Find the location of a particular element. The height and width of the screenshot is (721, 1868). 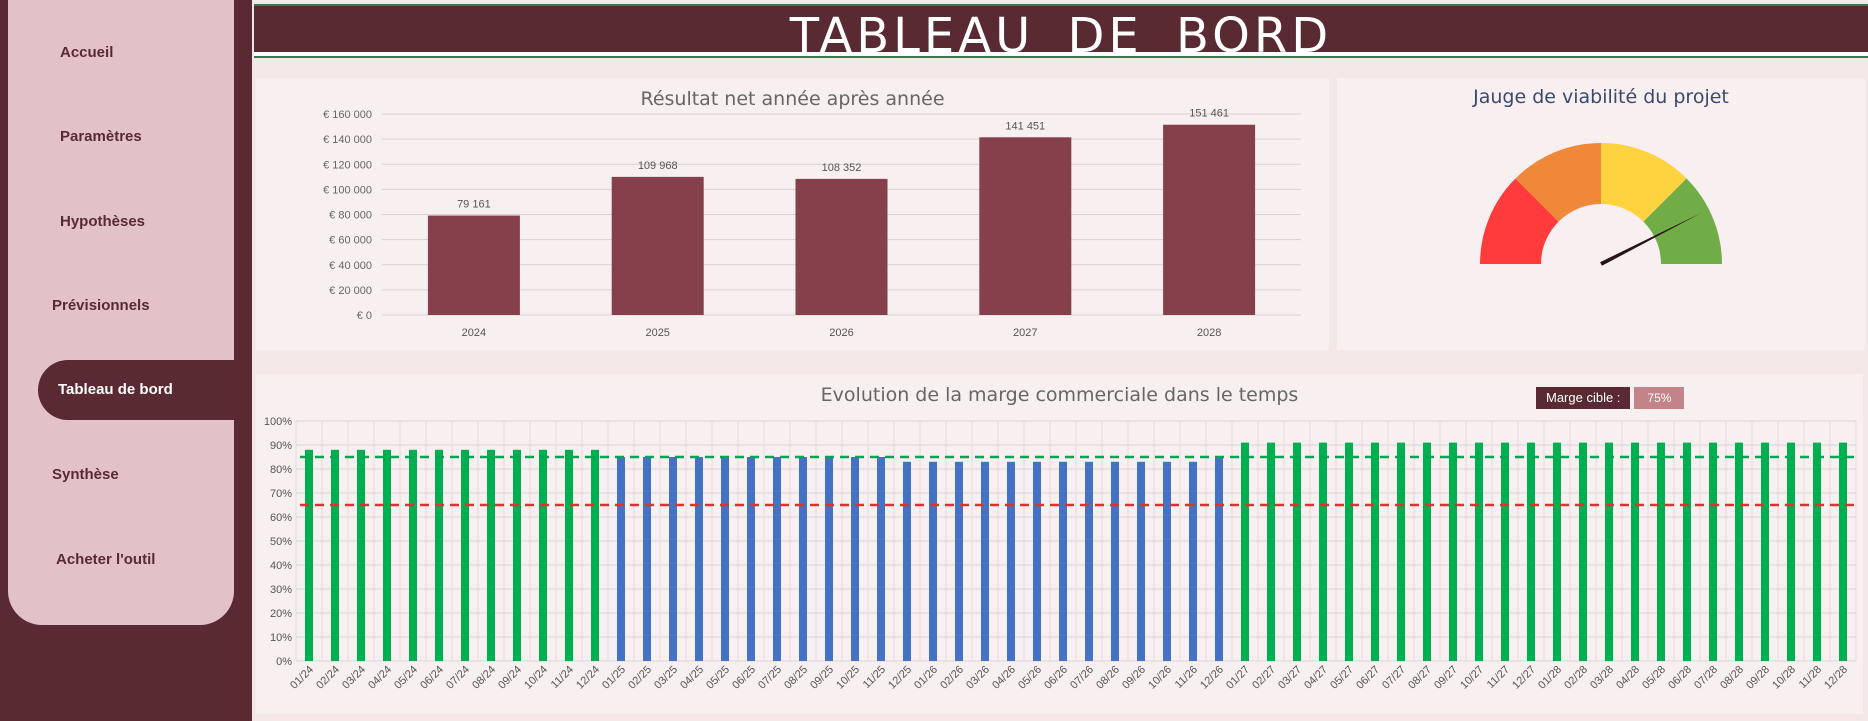

data-label: 141 451 is located at coordinates (1025, 126).